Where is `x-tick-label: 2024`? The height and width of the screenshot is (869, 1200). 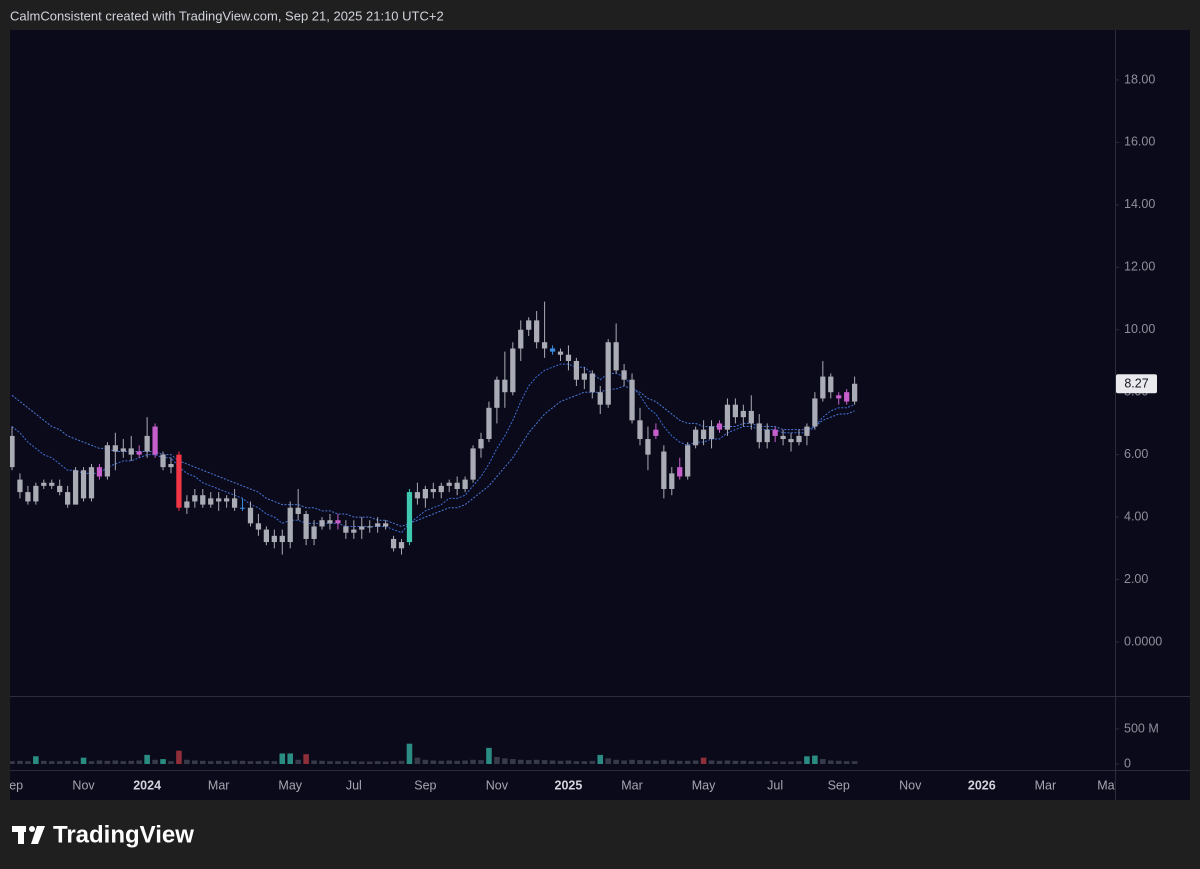 x-tick-label: 2024 is located at coordinates (147, 785).